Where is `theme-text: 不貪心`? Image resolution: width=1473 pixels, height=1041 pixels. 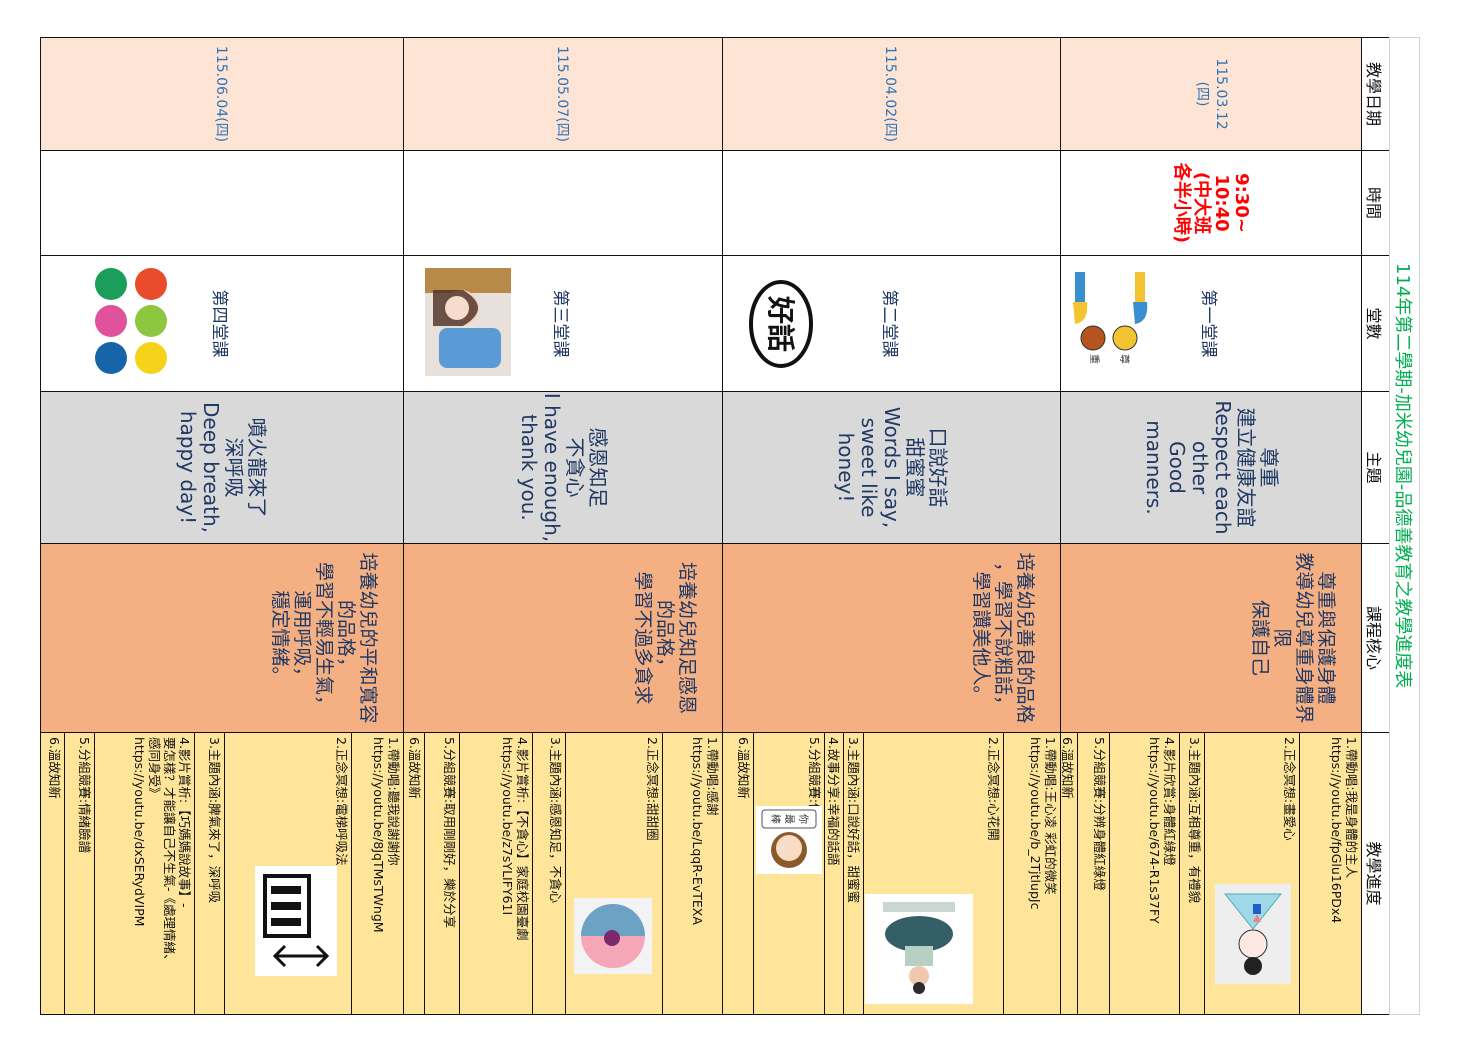
theme-text: 不貪心 is located at coordinates (575, 467).